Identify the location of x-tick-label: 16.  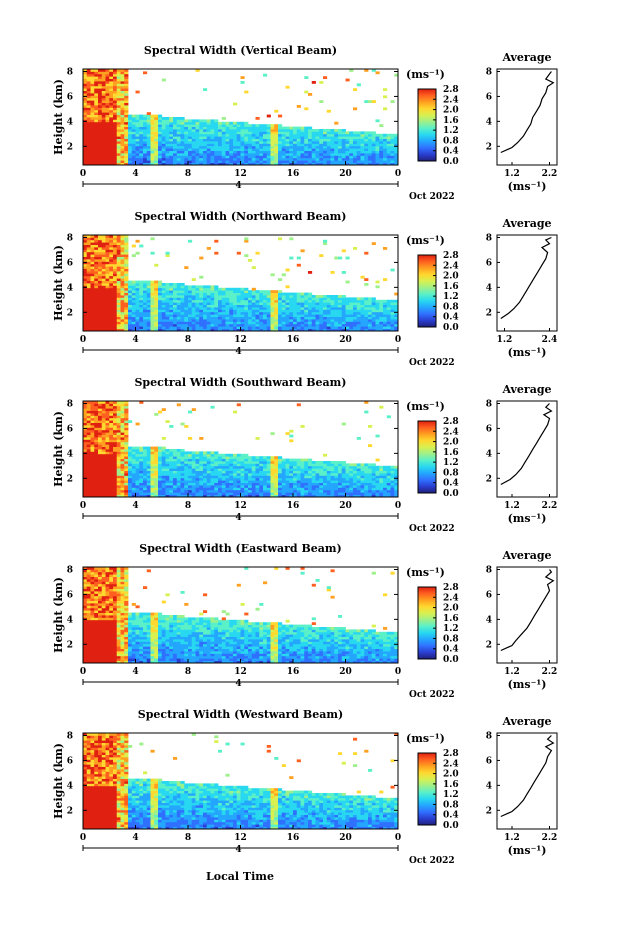
(293, 838).